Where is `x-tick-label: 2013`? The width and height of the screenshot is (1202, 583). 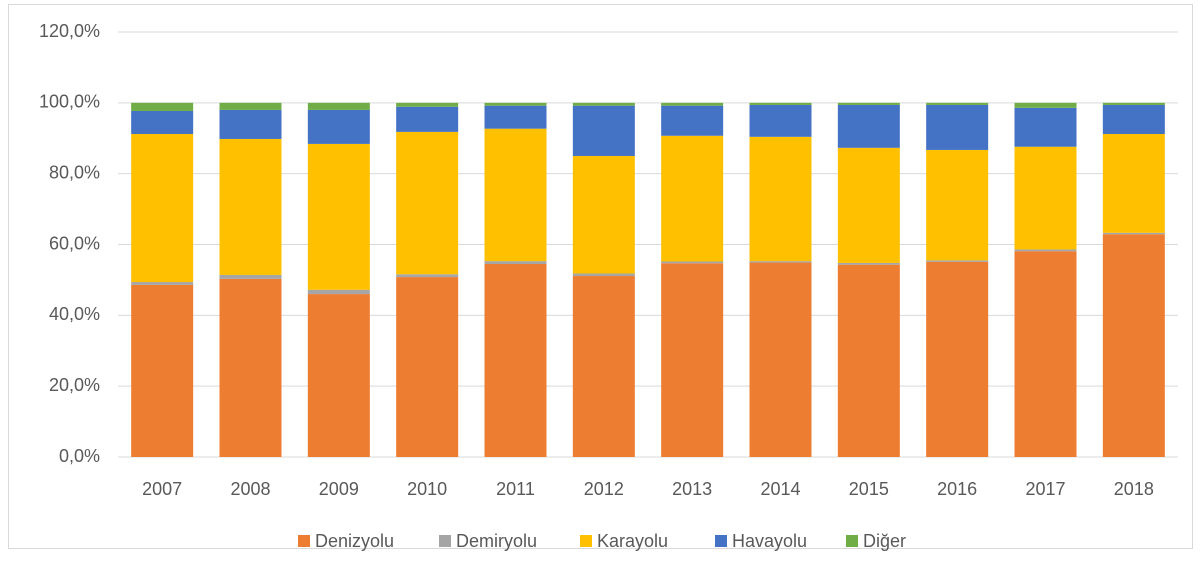
x-tick-label: 2013 is located at coordinates (692, 489).